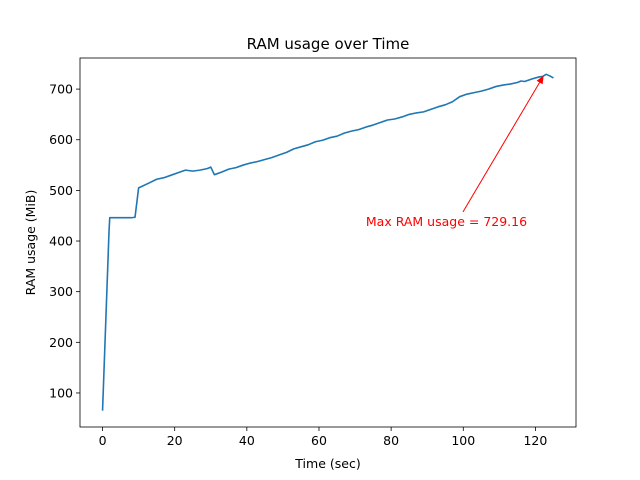  I want to click on y-axis-ticks: 100 200 300 400 500 600 700, so click(64, 241).